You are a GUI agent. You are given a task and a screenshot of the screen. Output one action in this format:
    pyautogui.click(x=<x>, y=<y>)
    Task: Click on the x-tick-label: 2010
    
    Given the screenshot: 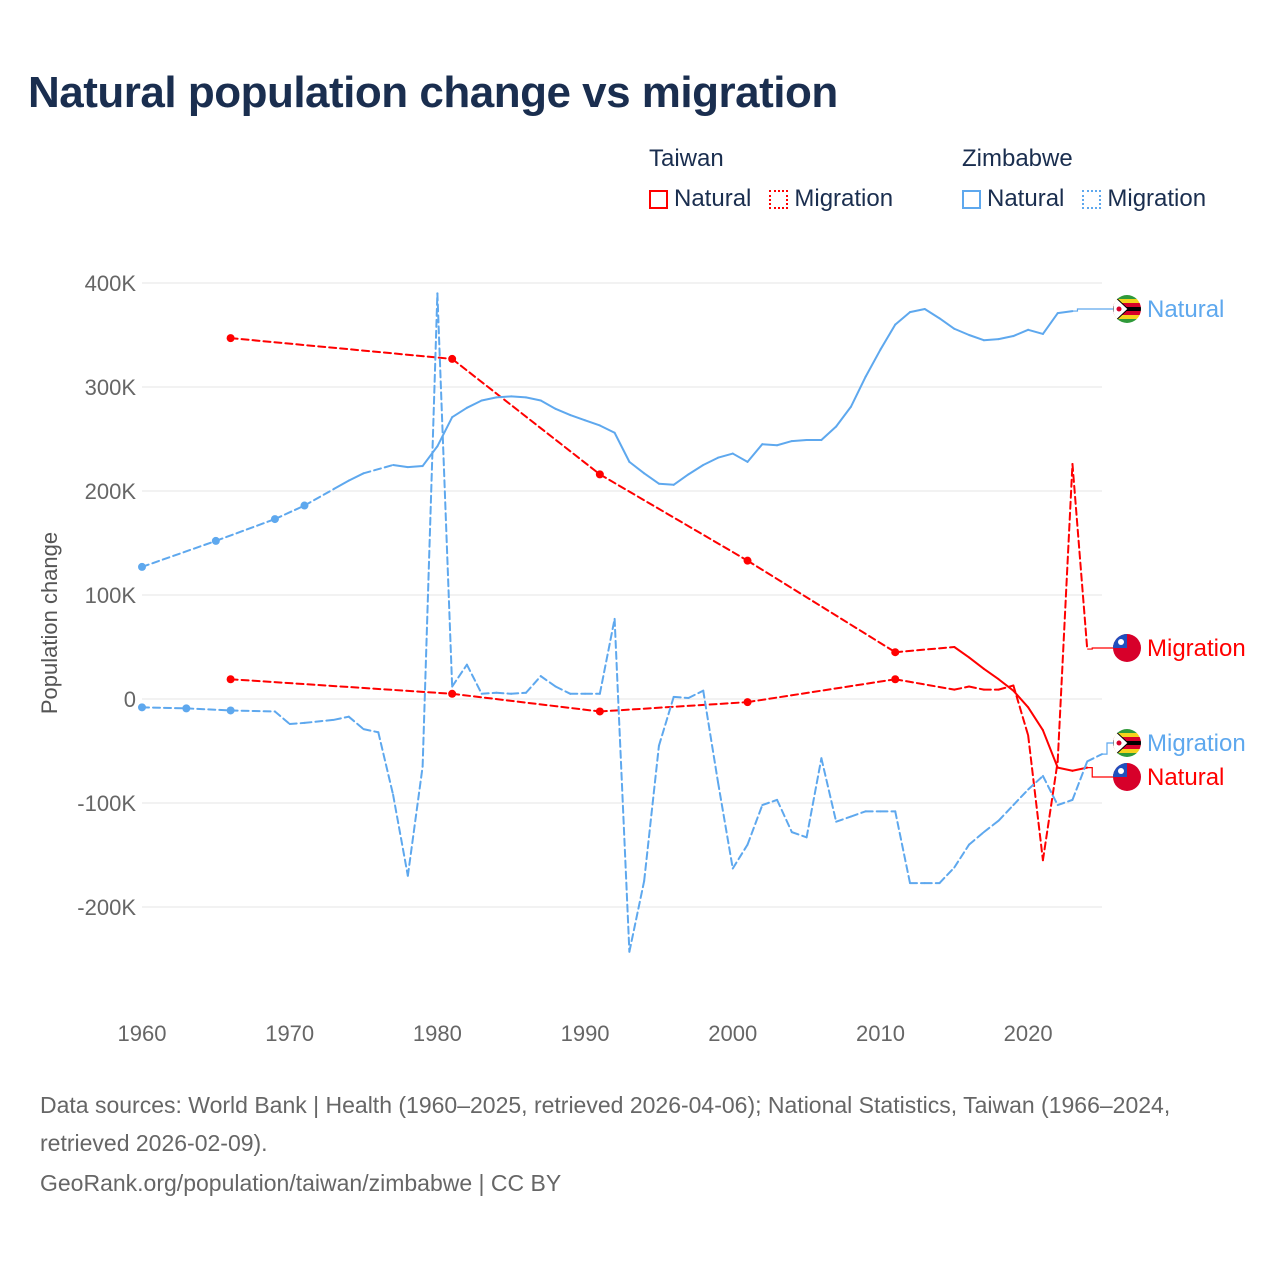 What is the action you would take?
    pyautogui.click(x=880, y=1033)
    